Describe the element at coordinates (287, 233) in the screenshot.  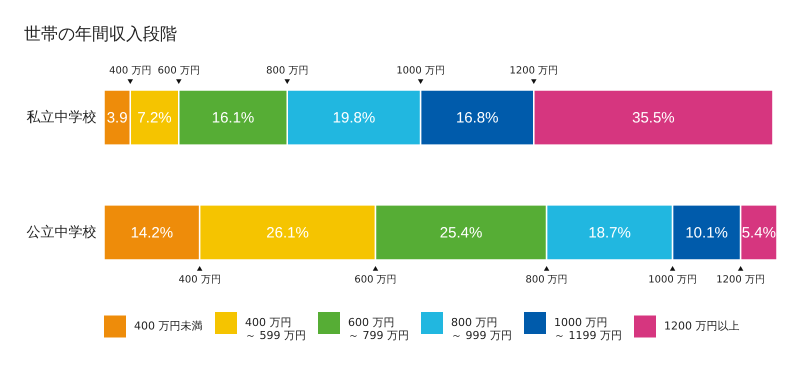
I see `data-label: 26.1%` at that location.